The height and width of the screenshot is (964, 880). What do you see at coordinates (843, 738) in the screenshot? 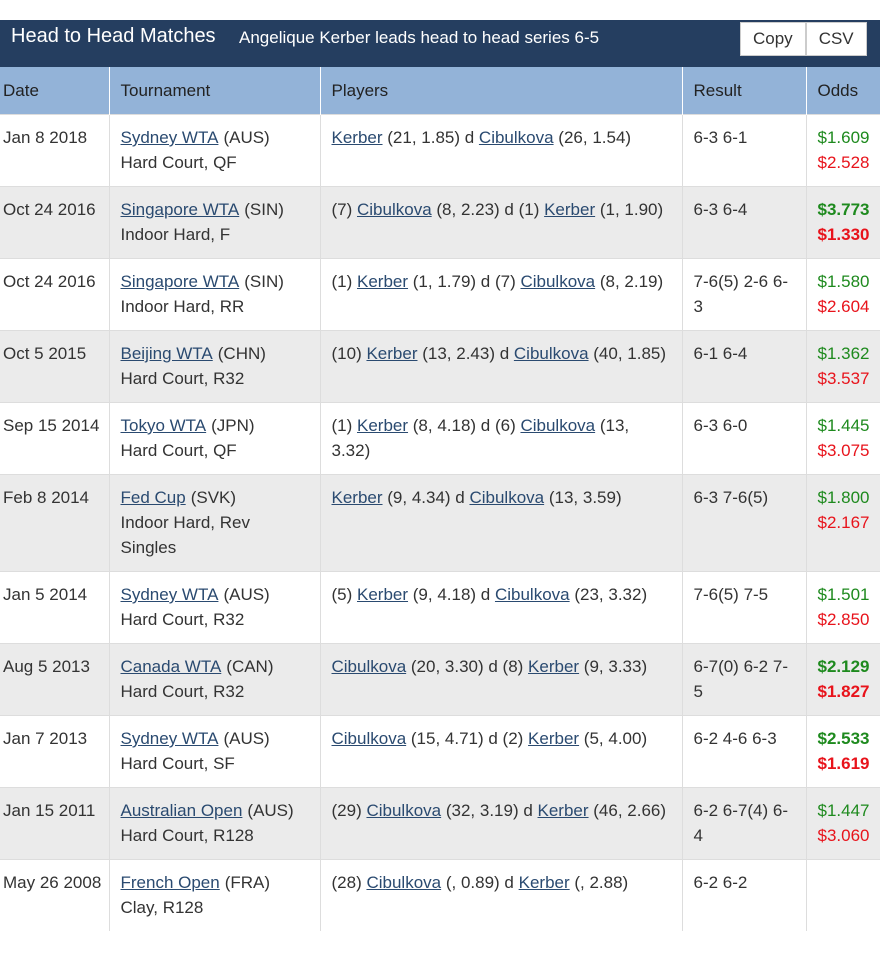
I see `odds: $2.533` at bounding box center [843, 738].